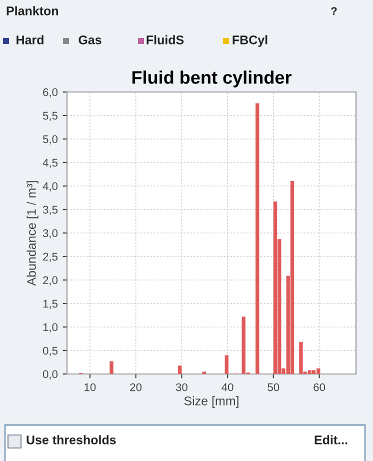  Describe the element at coordinates (50, 187) in the screenshot. I see `y-tick-label: 4,0` at that location.